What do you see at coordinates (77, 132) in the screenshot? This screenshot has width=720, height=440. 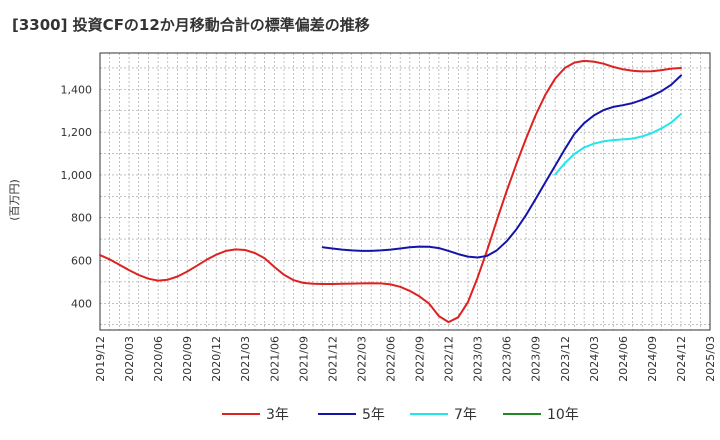 I see `y-tick-label: 1,200` at bounding box center [77, 132].